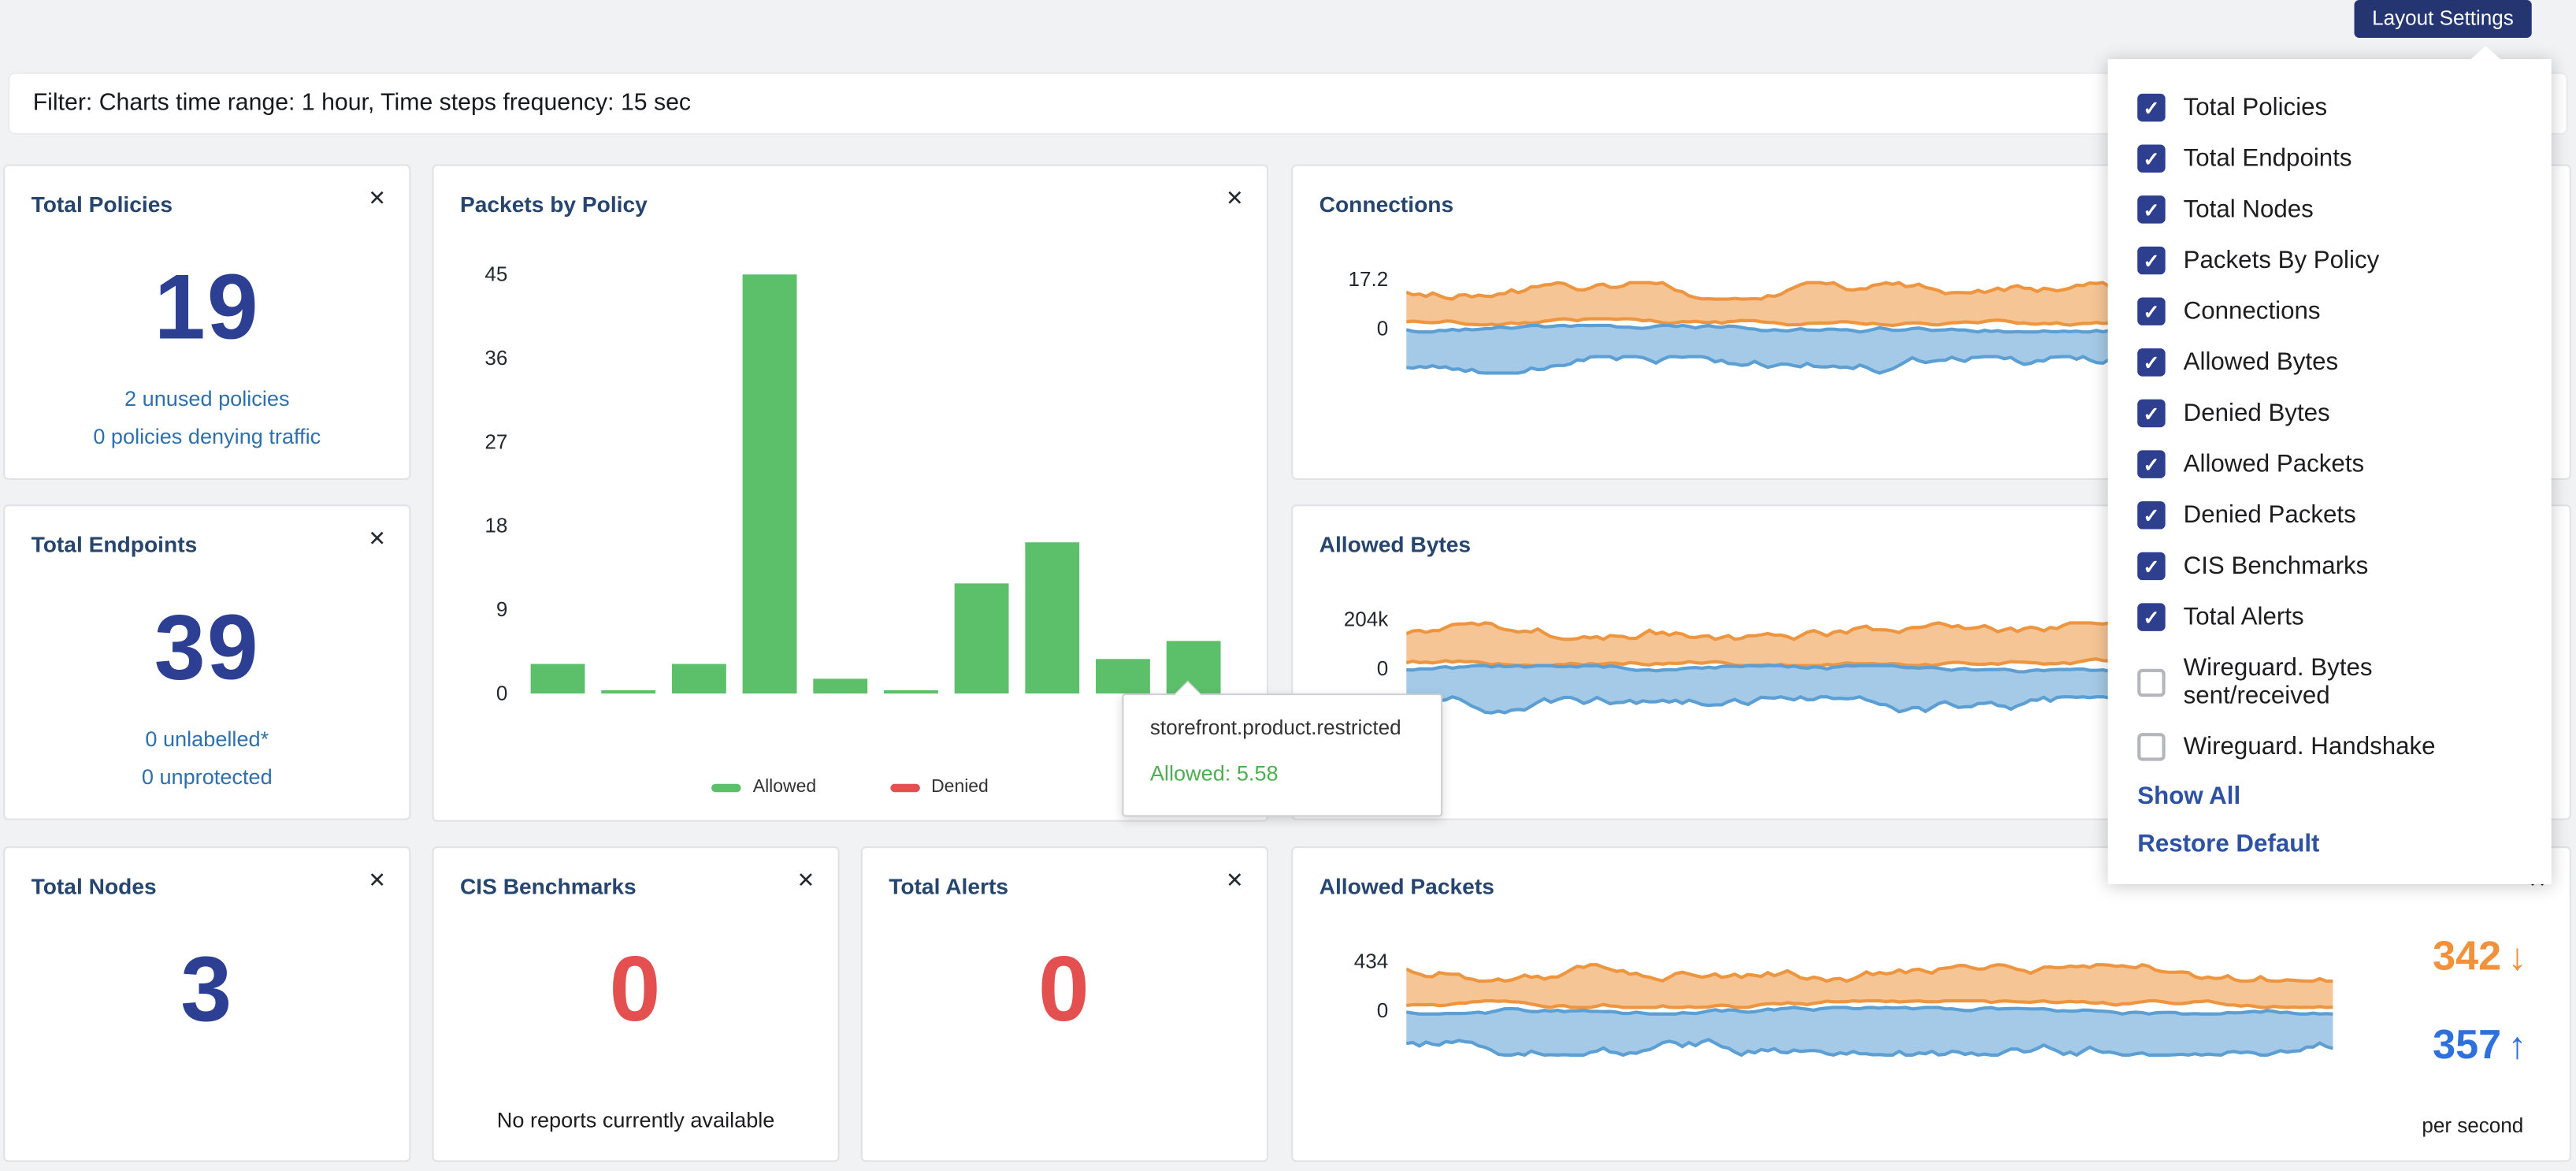  Describe the element at coordinates (496, 442) in the screenshot. I see `y-tick-label: 27` at that location.